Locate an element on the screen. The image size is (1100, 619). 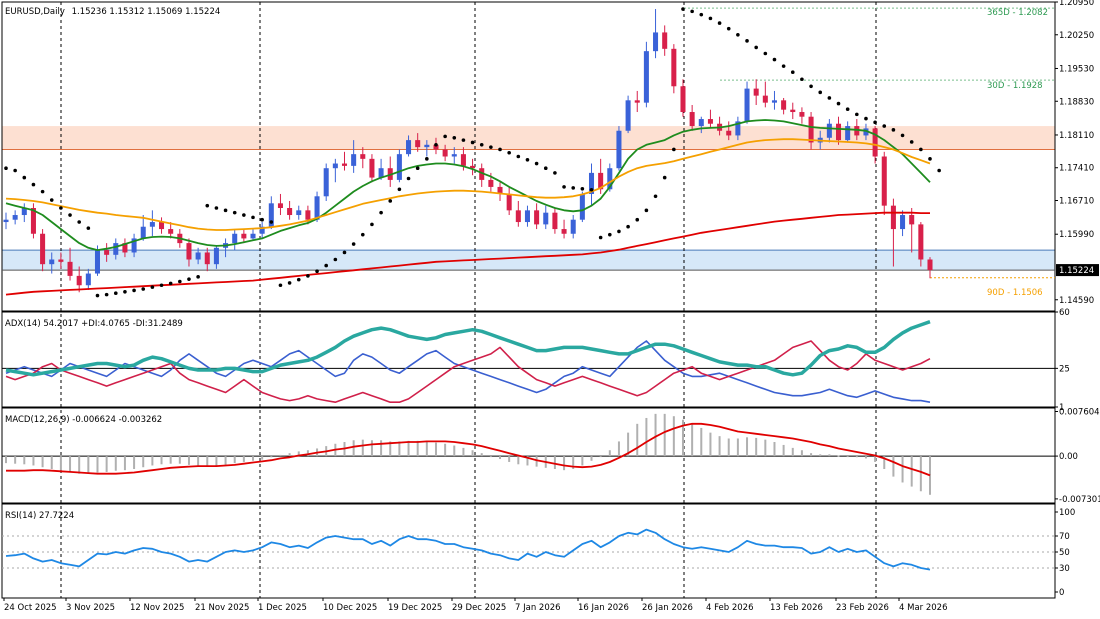
rsi-panel is located at coordinates (528, 549).